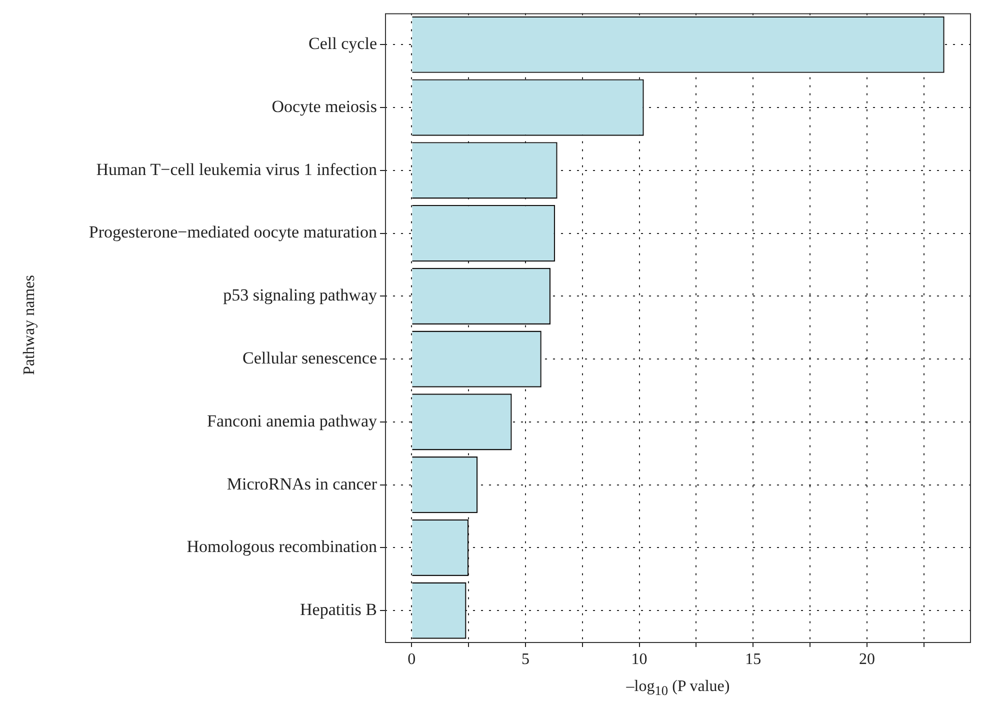 Image resolution: width=986 pixels, height=705 pixels. I want to click on x-axis-title: –log$_{10}$ (P value), so click(678, 688).